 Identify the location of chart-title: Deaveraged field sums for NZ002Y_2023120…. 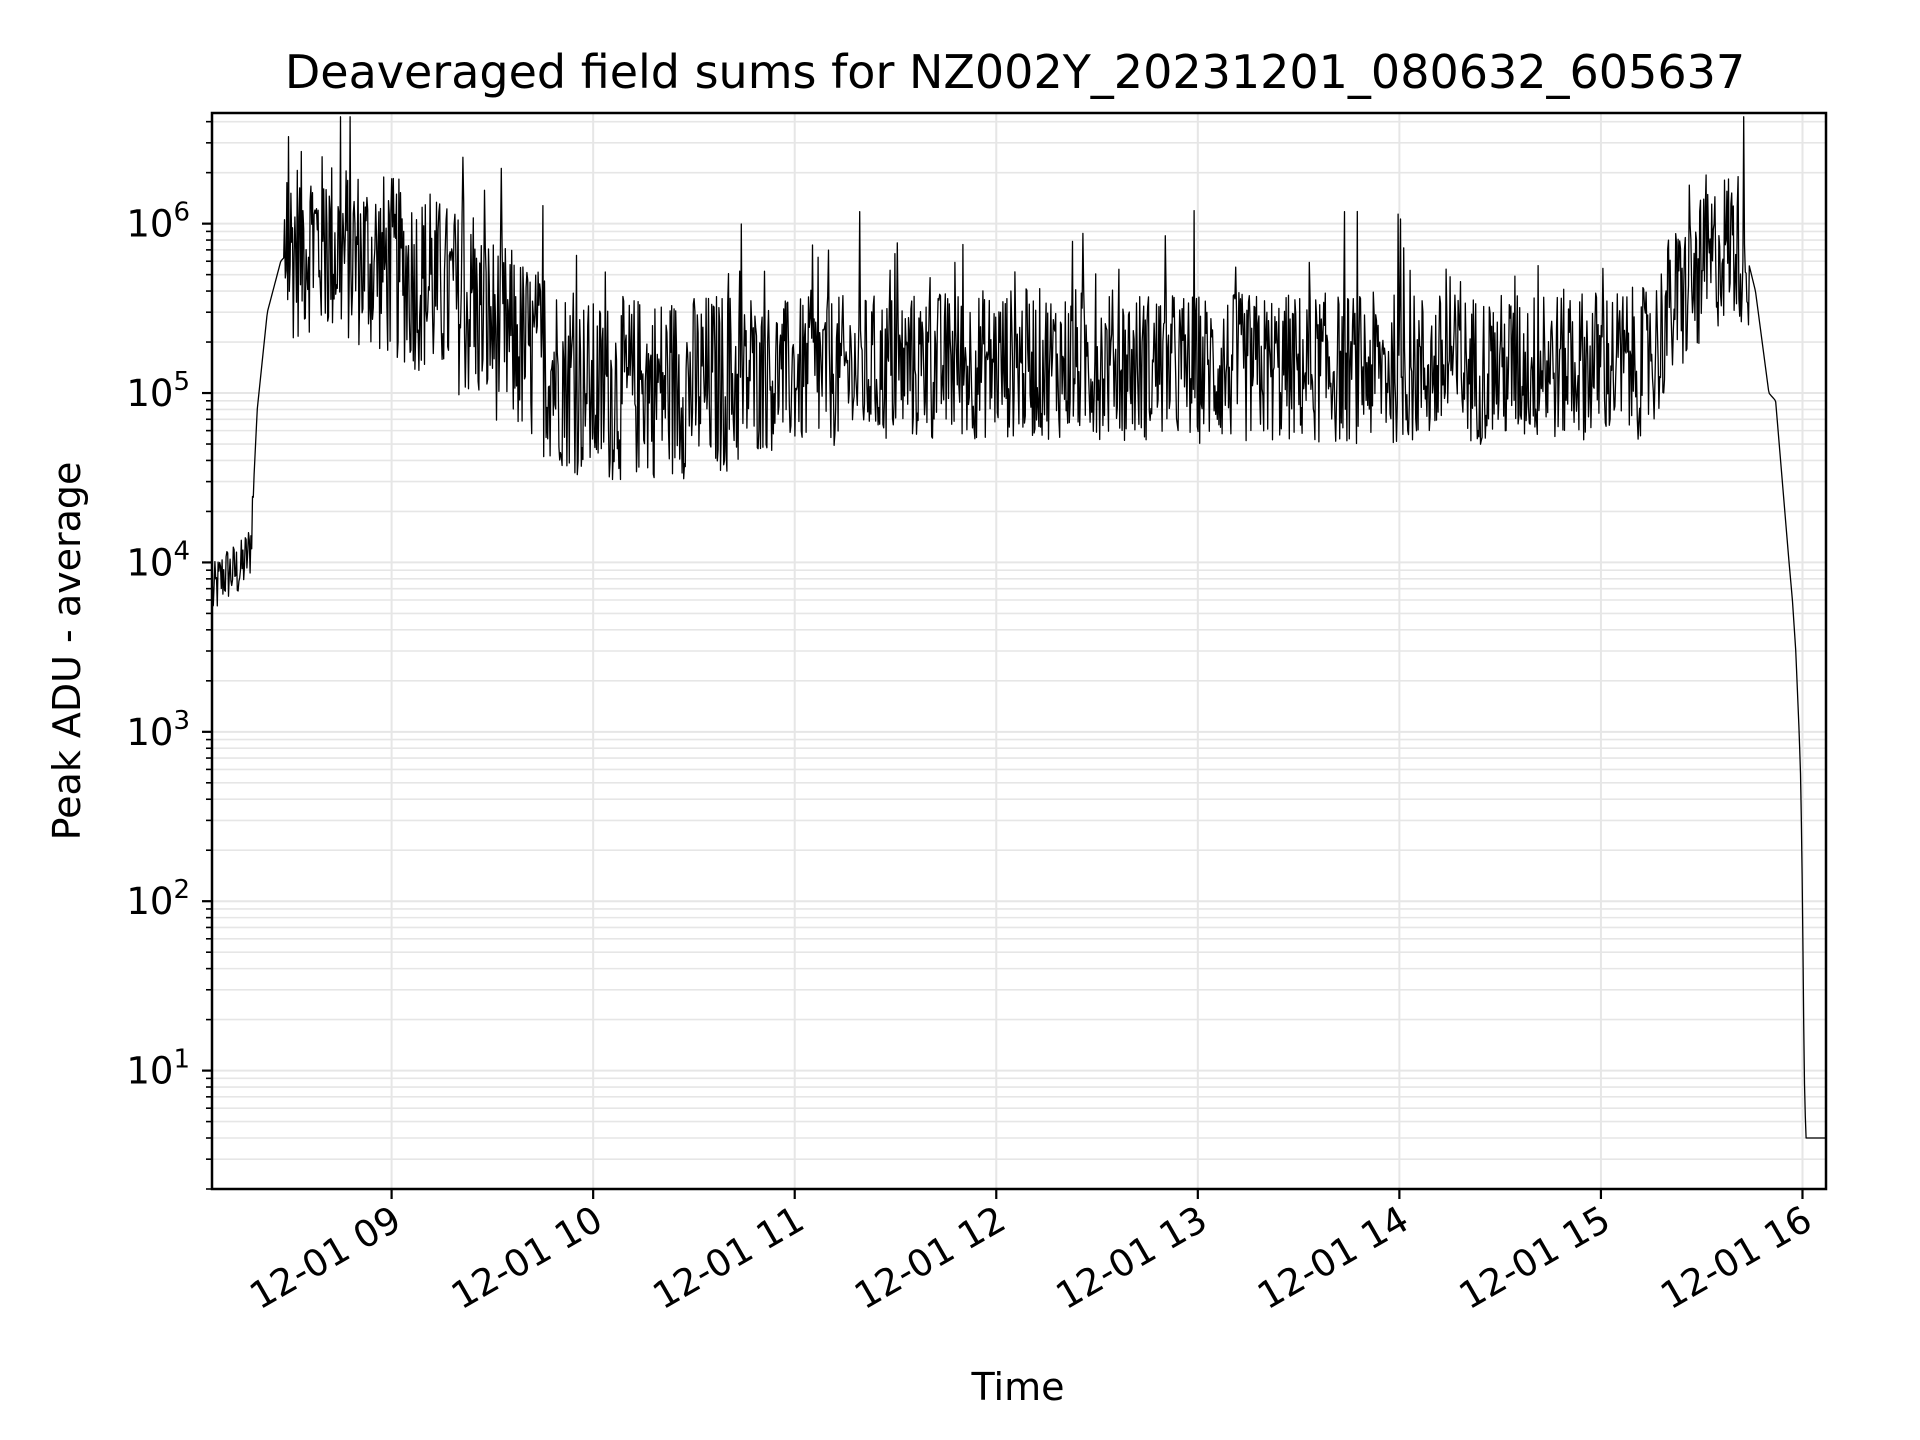
(1015, 72).